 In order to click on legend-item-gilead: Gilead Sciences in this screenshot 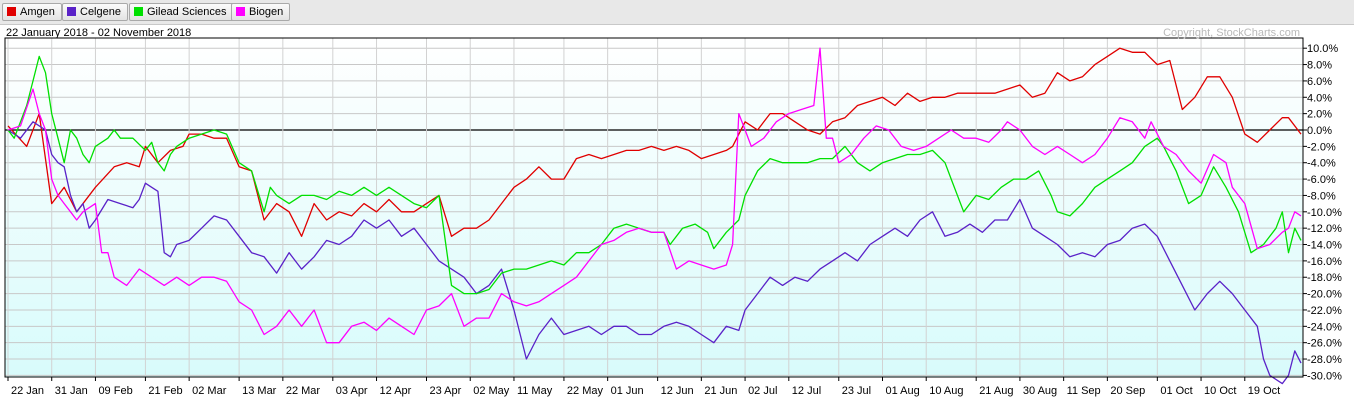, I will do `click(181, 12)`.